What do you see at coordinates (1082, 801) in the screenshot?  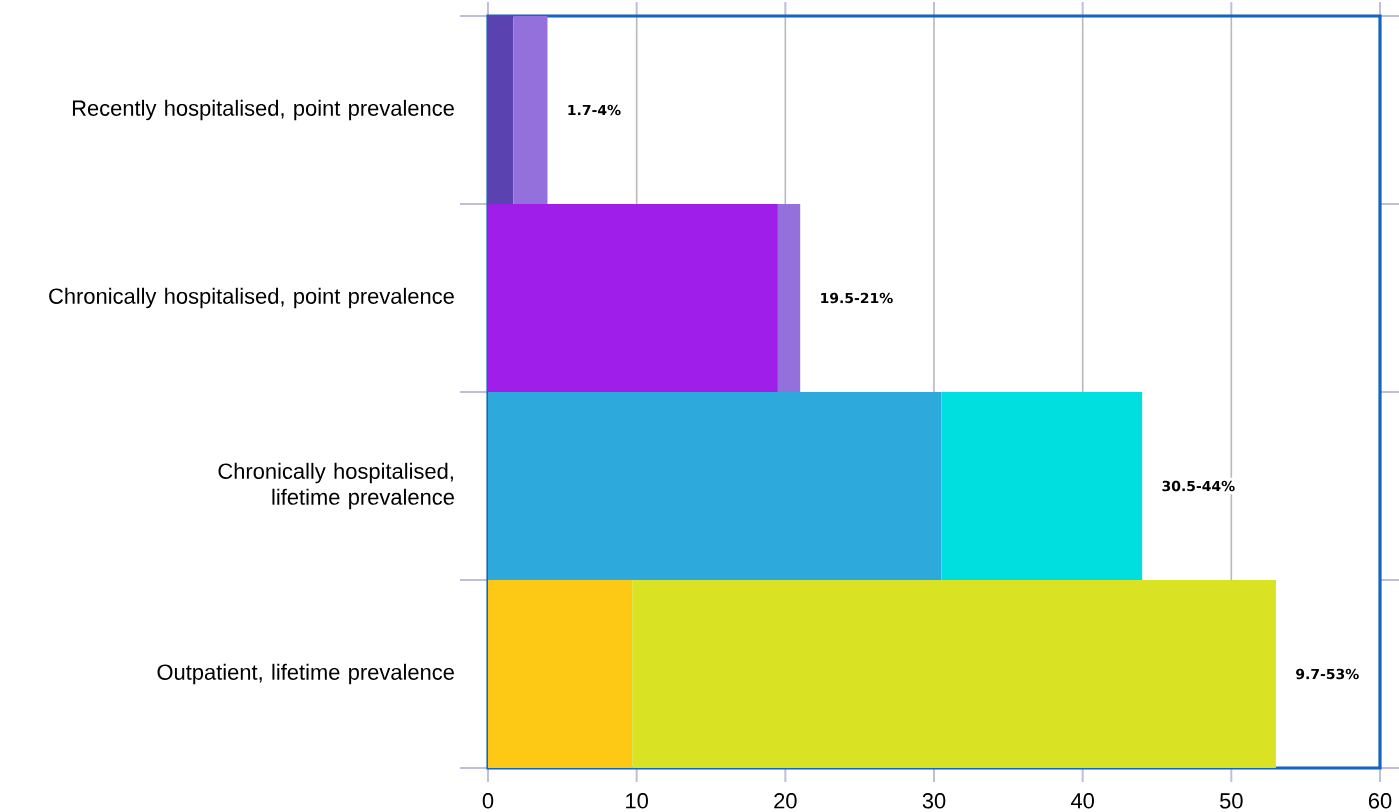 I see `x-tick-label: 40` at bounding box center [1082, 801].